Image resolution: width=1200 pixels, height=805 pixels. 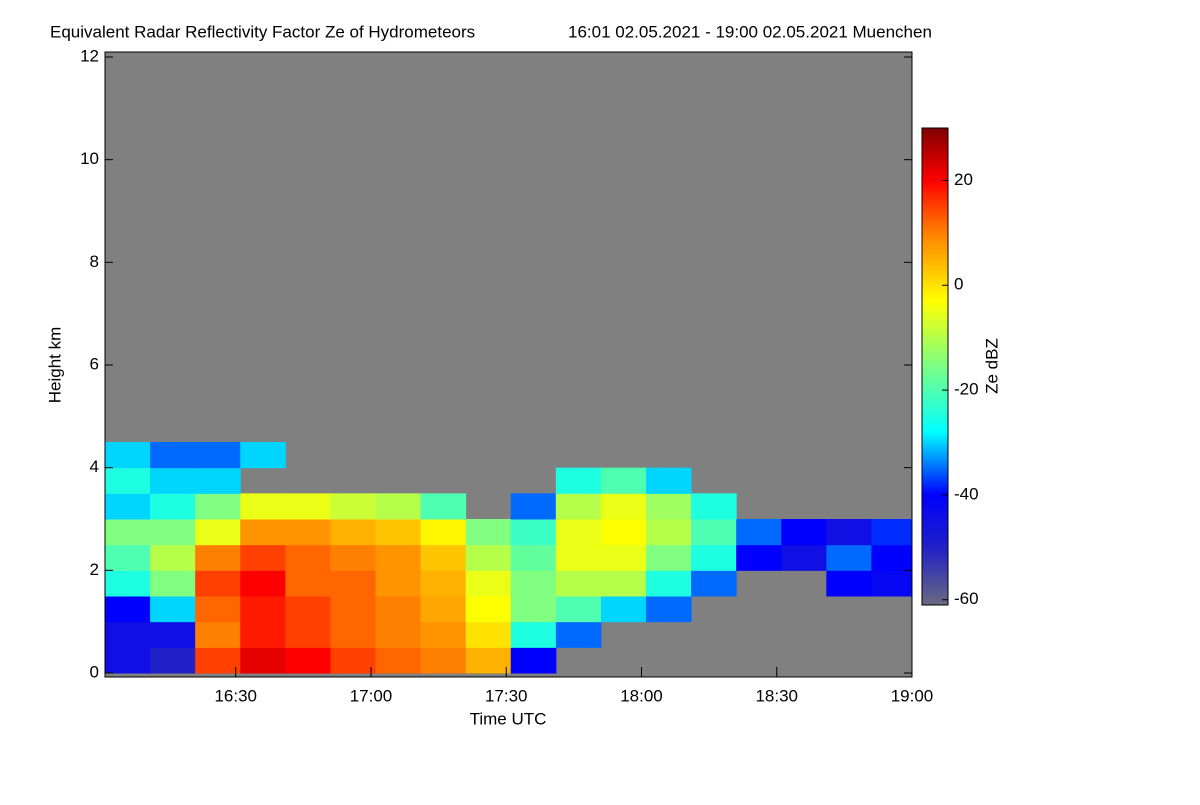 I want to click on y-tick-label: 10, so click(x=89, y=158).